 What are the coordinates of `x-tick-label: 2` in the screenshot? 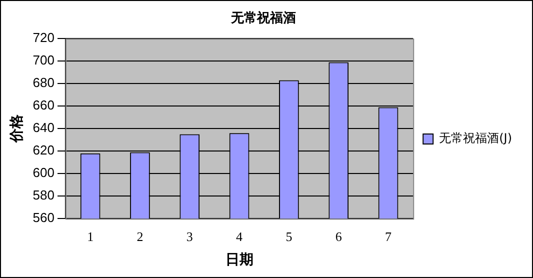 It's located at (140, 236).